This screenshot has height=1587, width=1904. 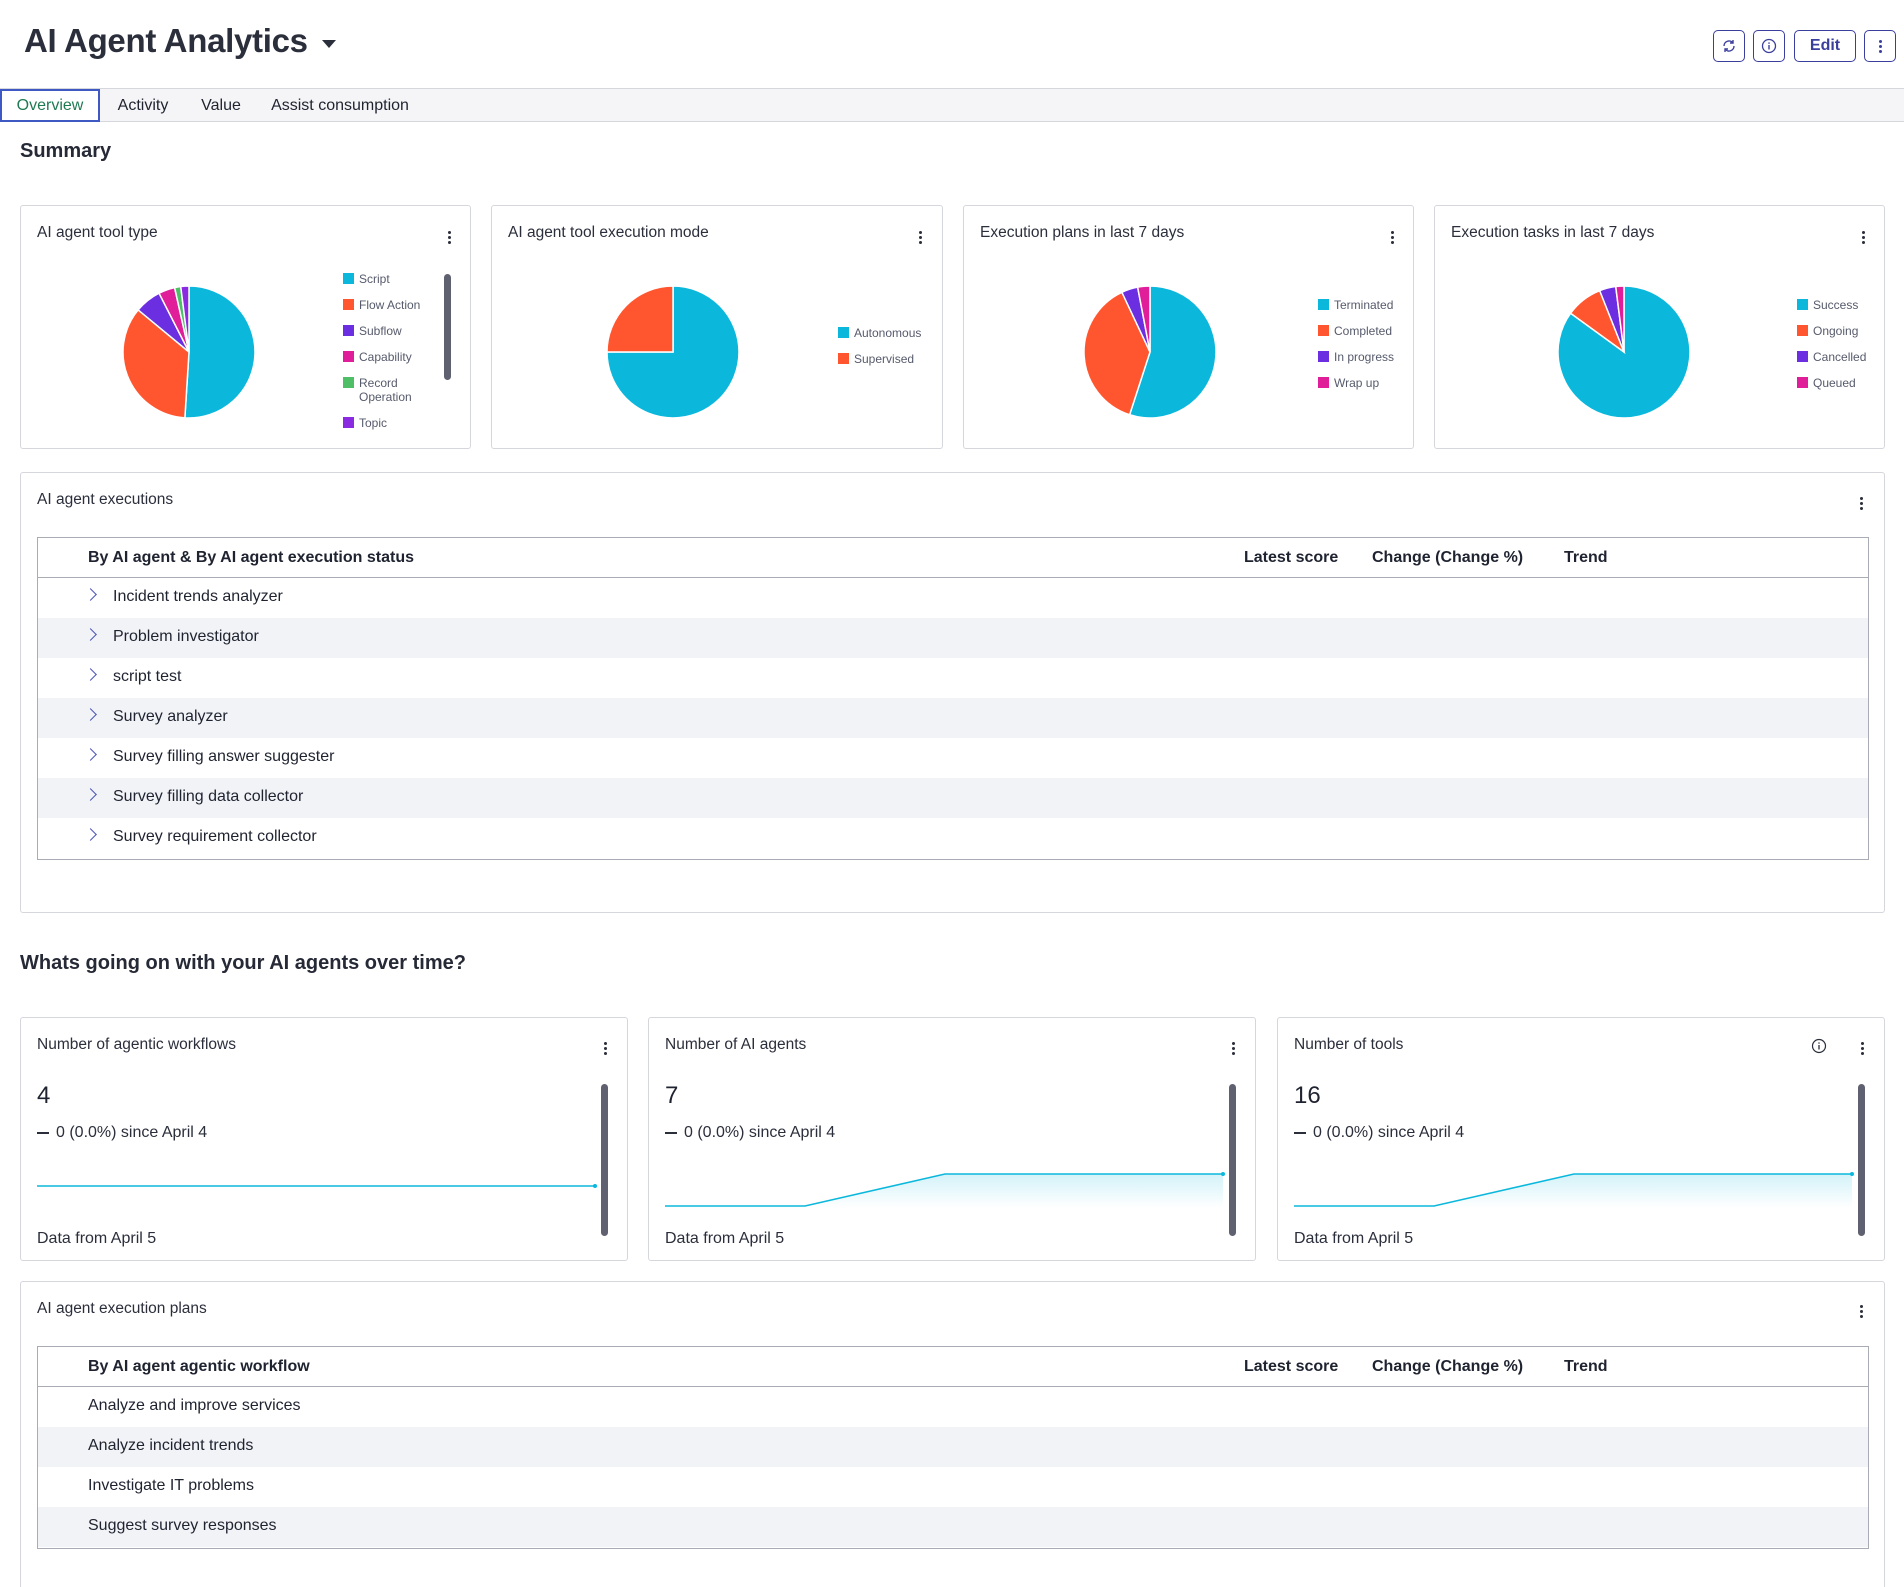 What do you see at coordinates (122, 1133) in the screenshot?
I see `score-delta: 0 (0.0%) since April 4` at bounding box center [122, 1133].